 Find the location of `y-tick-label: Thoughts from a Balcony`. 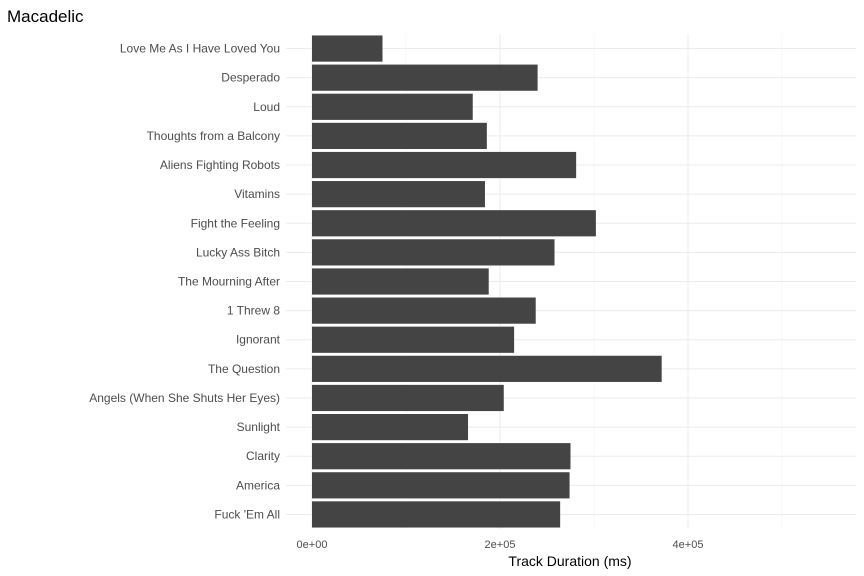

y-tick-label: Thoughts from a Balcony is located at coordinates (213, 136).